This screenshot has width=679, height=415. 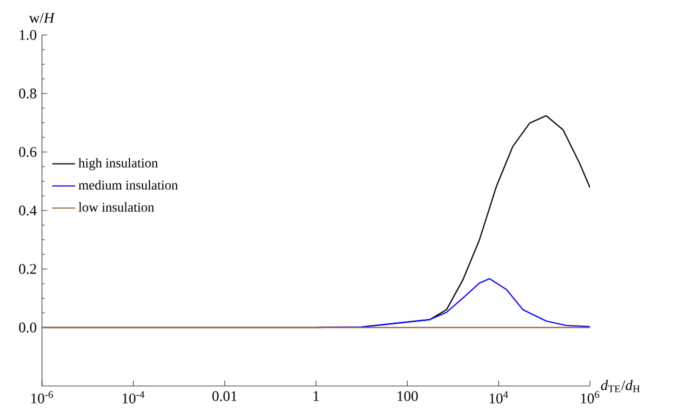 I want to click on x-tick-label: 10$^{-4}$, so click(x=133, y=397).